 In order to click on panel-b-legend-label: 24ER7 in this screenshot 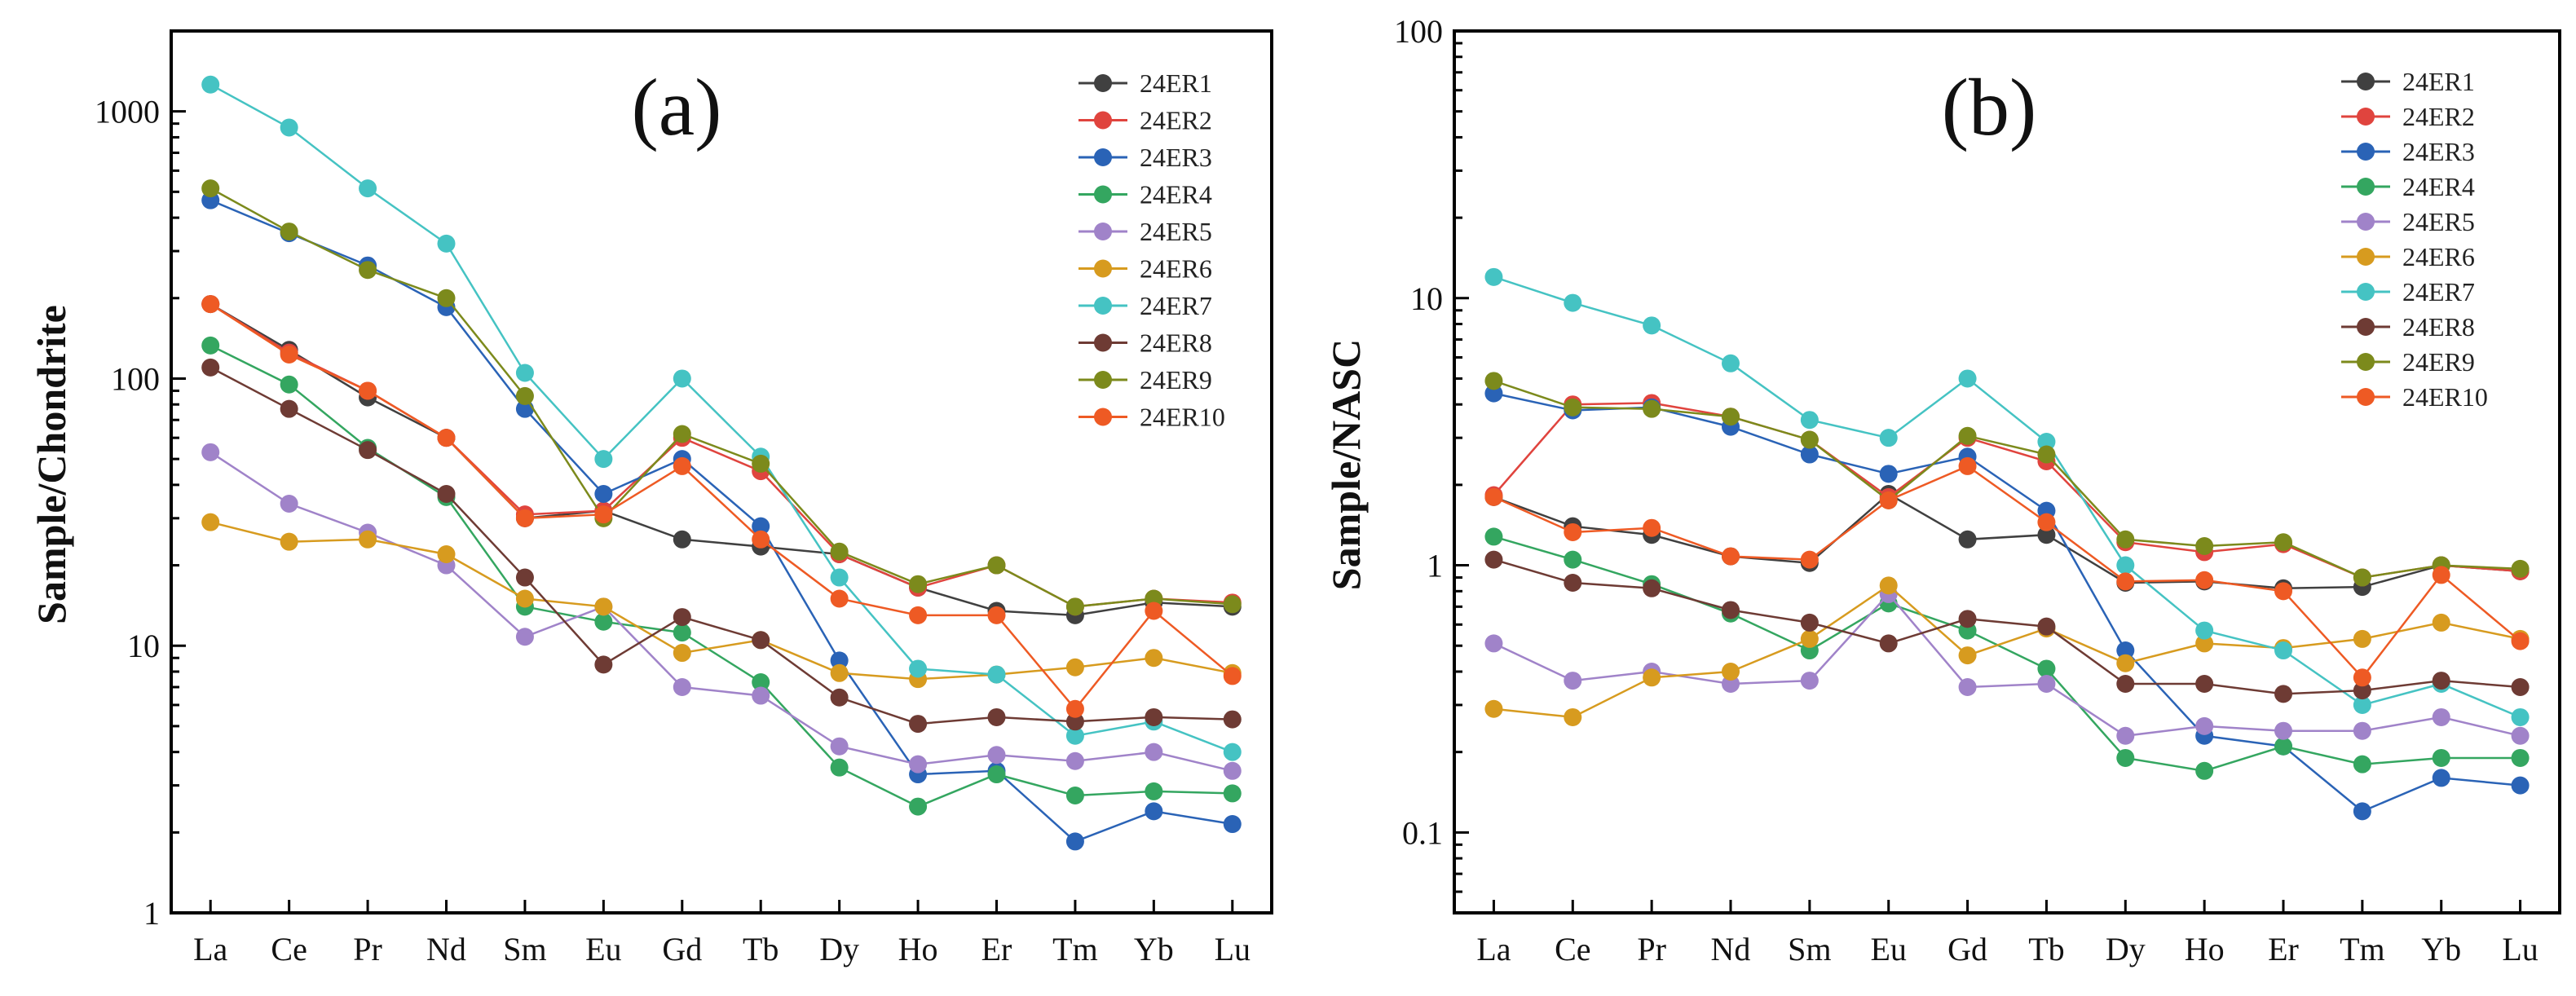, I will do `click(2438, 291)`.